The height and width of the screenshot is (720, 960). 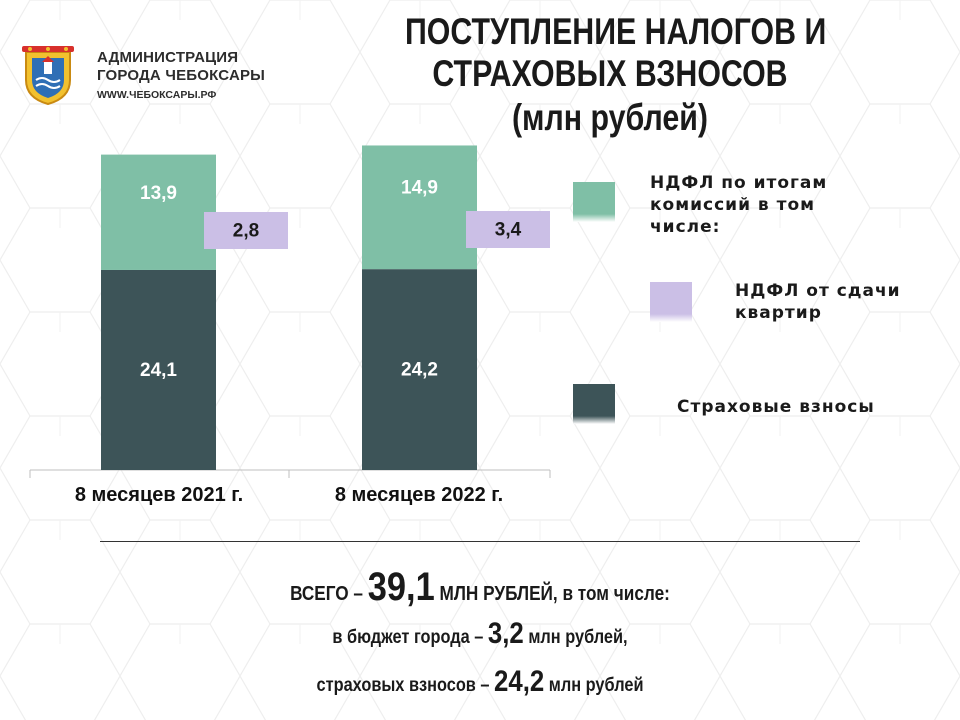 I want to click on legend-label-ndfl-apartments: НДФЛ от сдачи квартир, so click(x=818, y=302).